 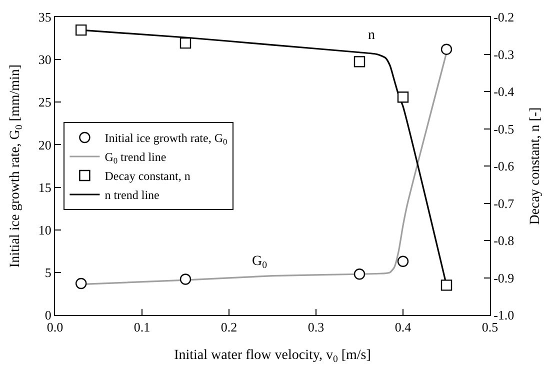 What do you see at coordinates (132, 195) in the screenshot?
I see `legend-label: n trend line` at bounding box center [132, 195].